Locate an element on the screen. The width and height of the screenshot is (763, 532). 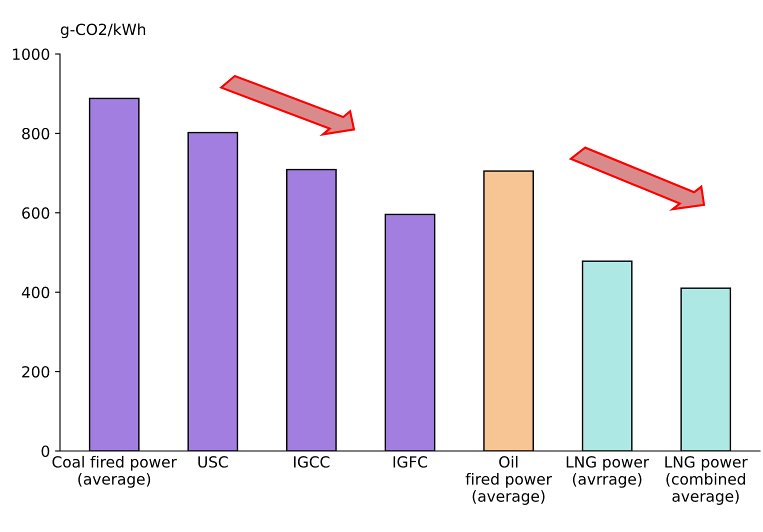
y-tick-label: 800 is located at coordinates (36, 134).